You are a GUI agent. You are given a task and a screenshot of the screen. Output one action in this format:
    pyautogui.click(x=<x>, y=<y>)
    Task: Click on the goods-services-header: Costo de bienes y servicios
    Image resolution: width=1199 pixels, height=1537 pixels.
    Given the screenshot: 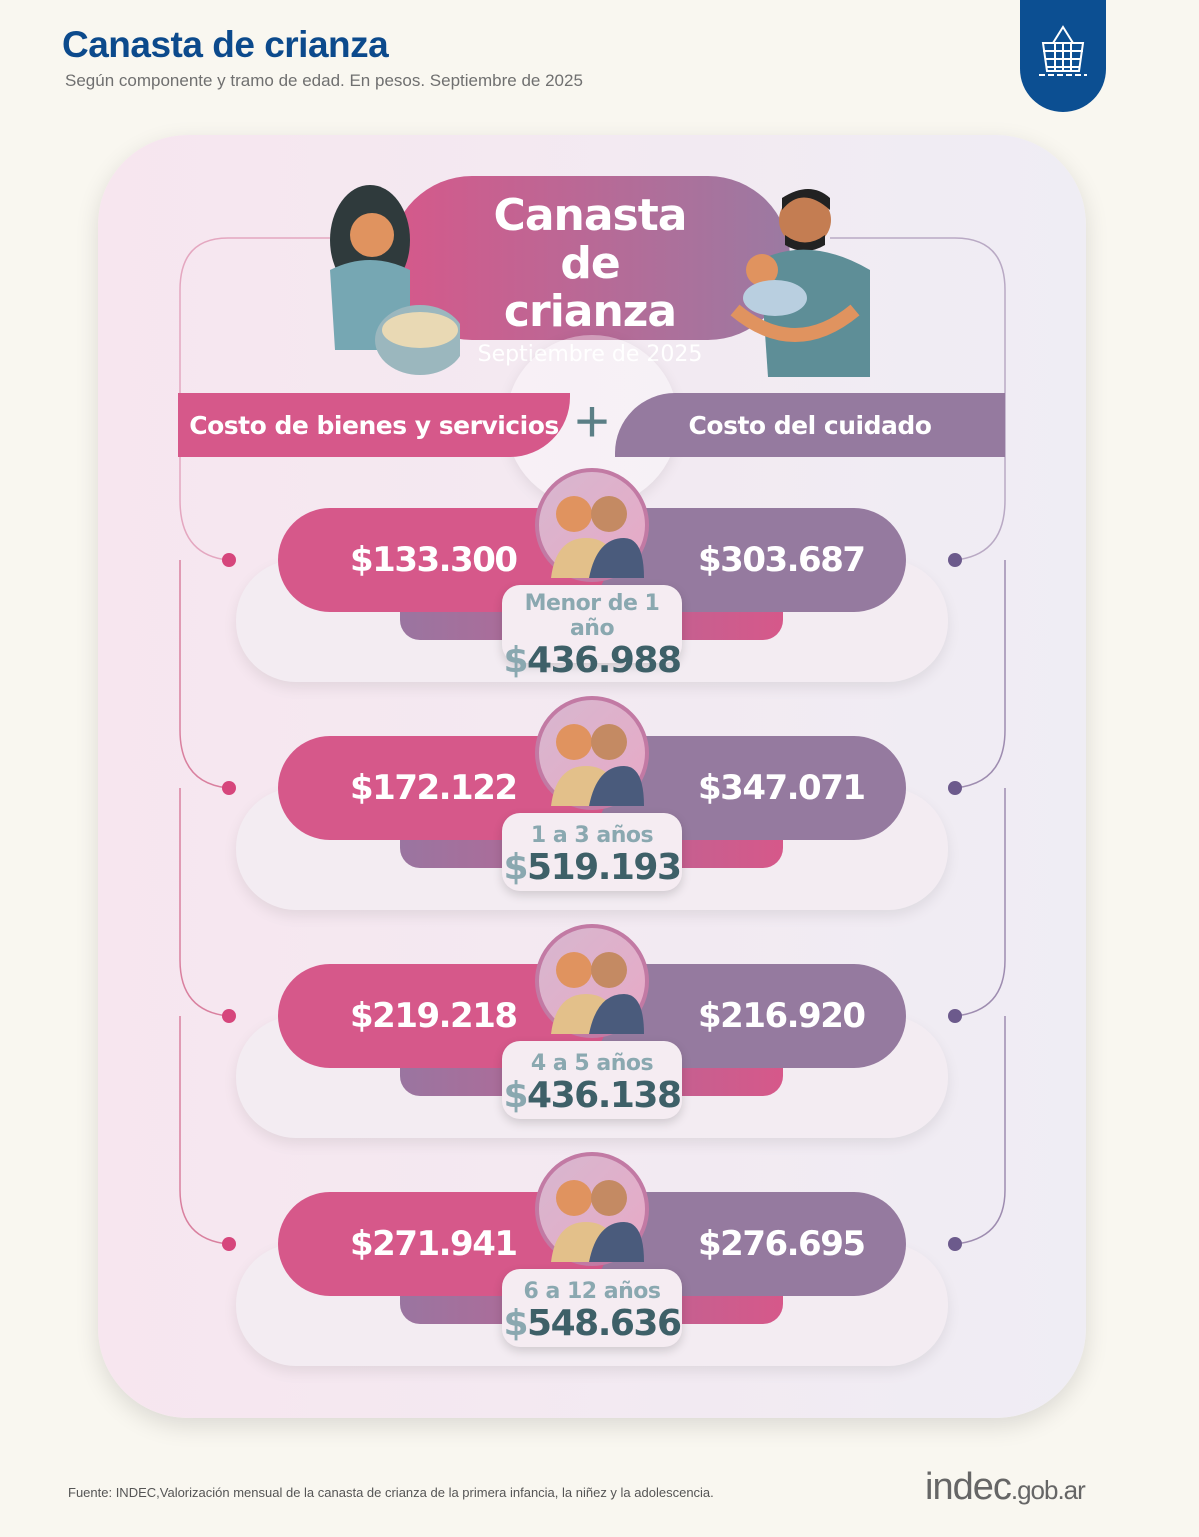 What is the action you would take?
    pyautogui.click(x=374, y=425)
    